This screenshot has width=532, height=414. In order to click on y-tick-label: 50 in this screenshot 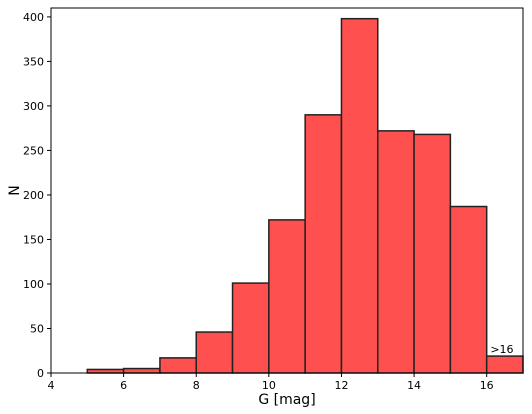, I will do `click(37, 328)`.